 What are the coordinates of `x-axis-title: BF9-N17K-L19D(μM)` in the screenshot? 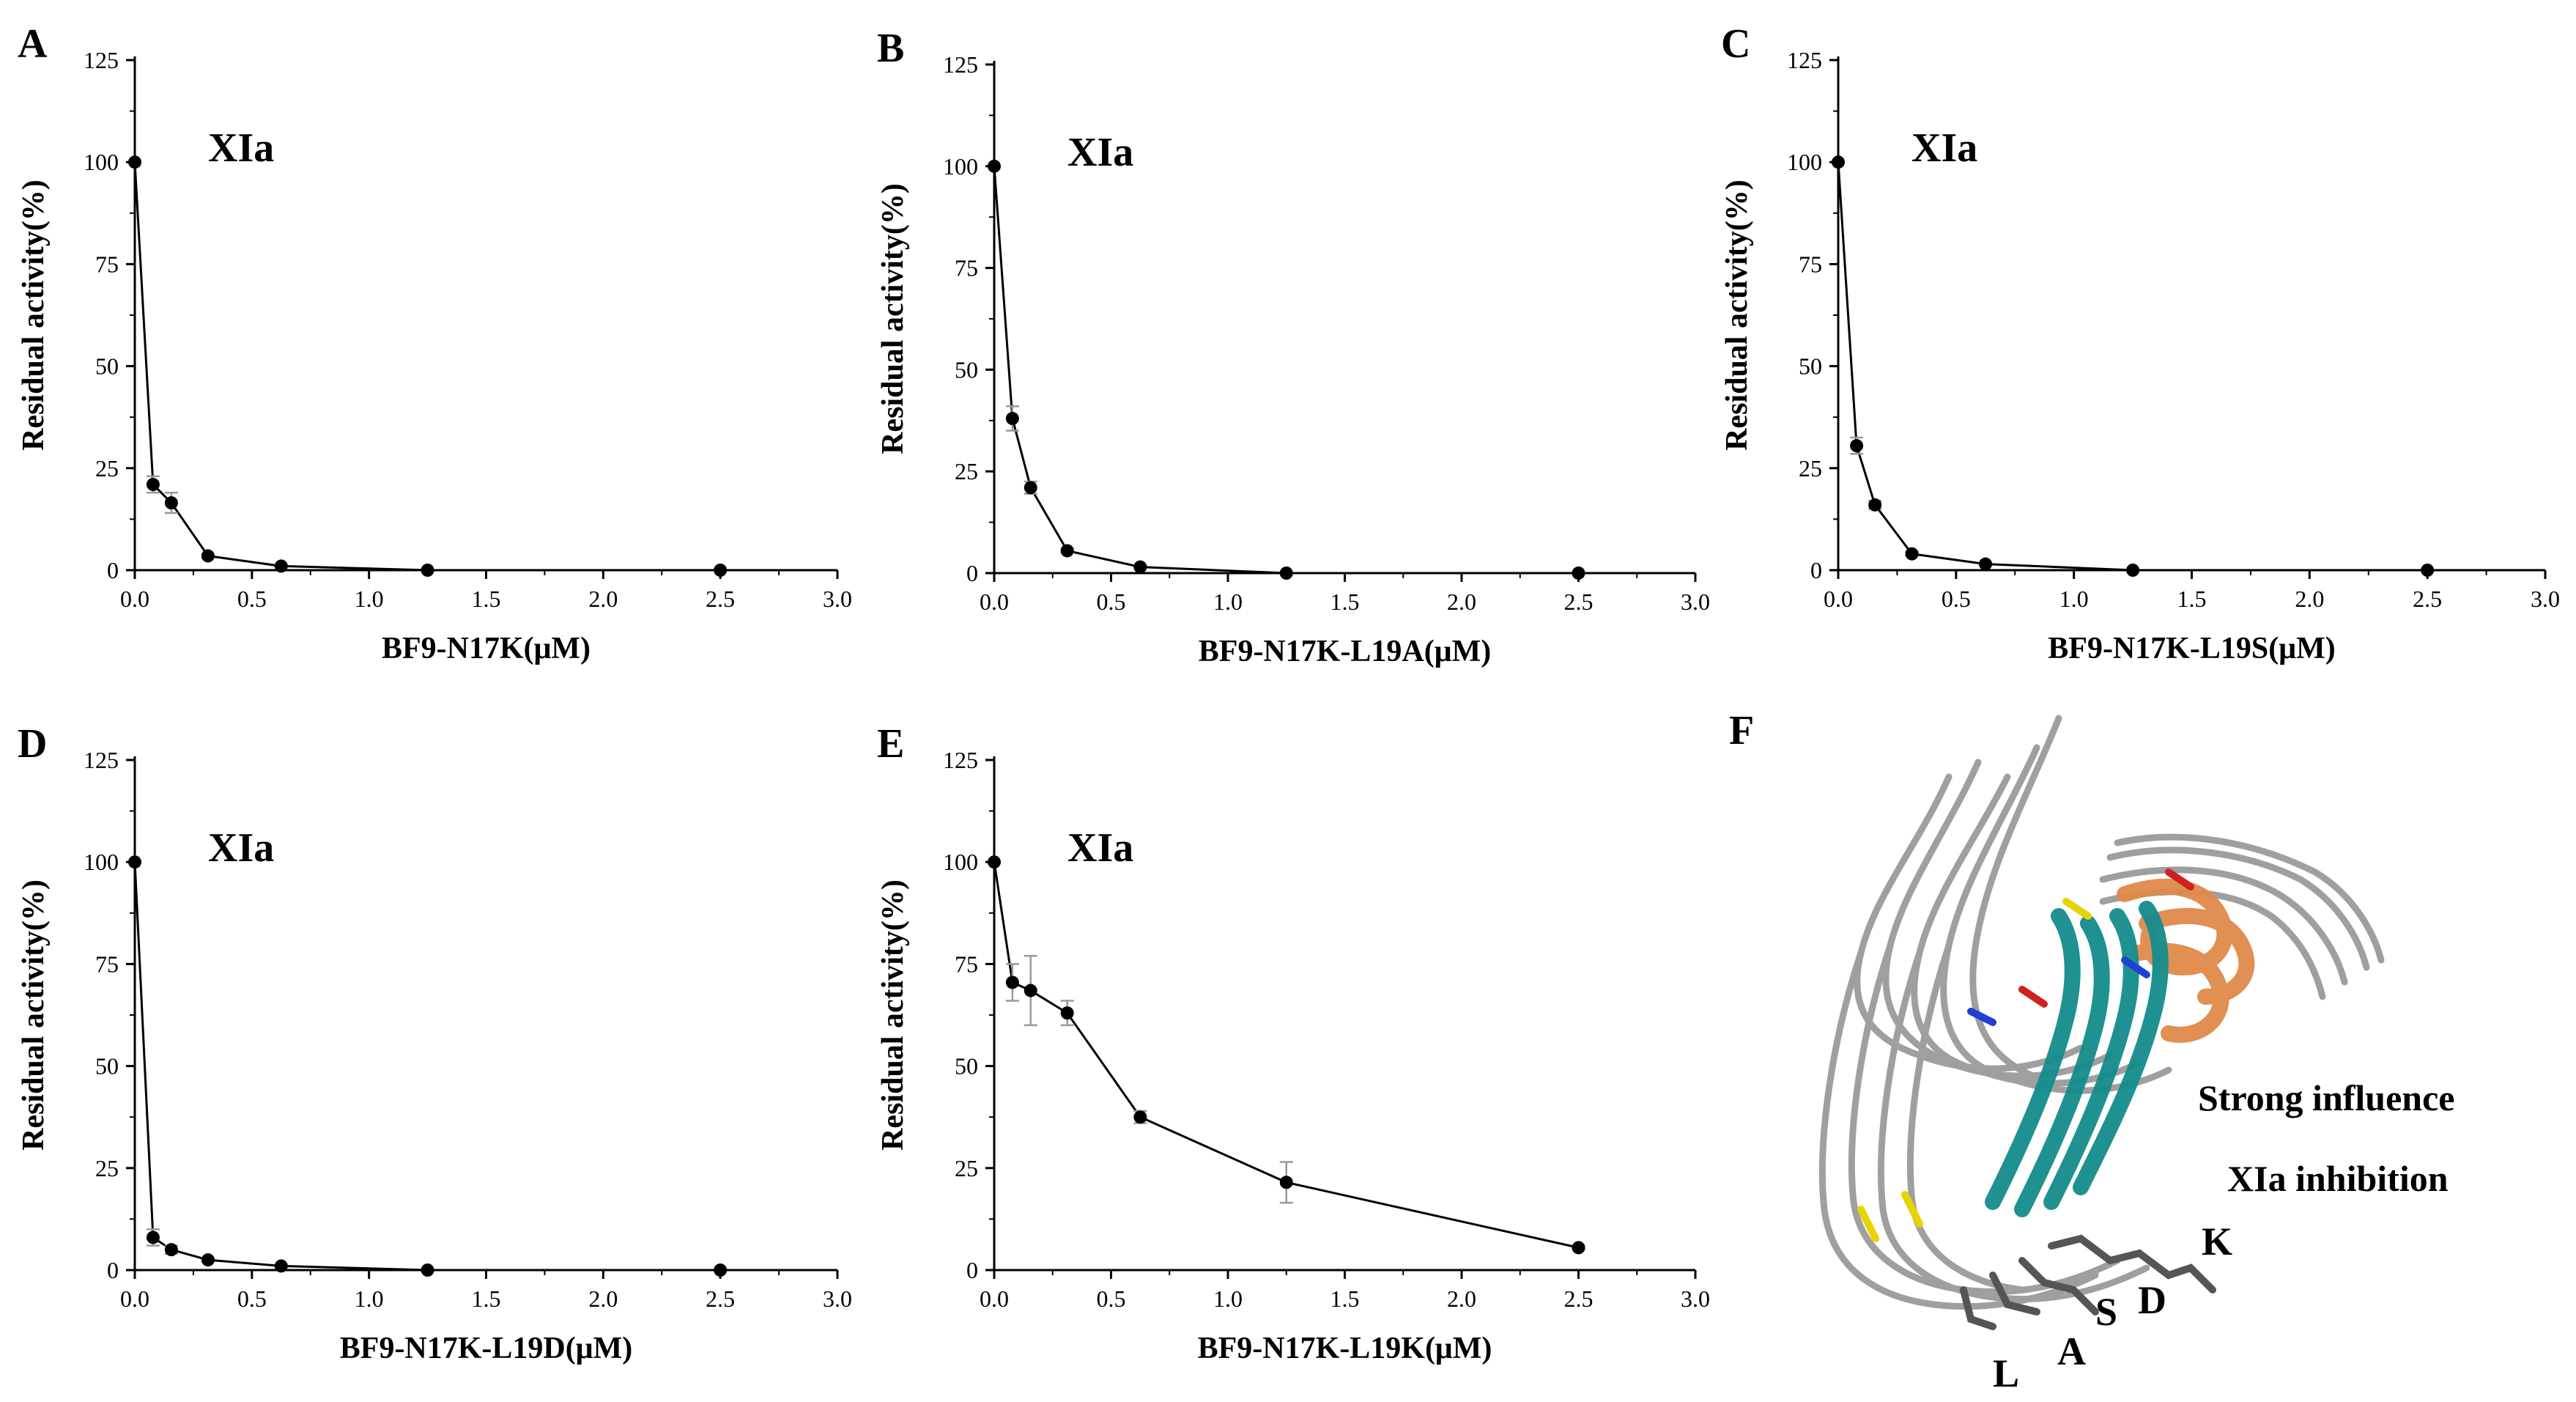 It's located at (486, 1348).